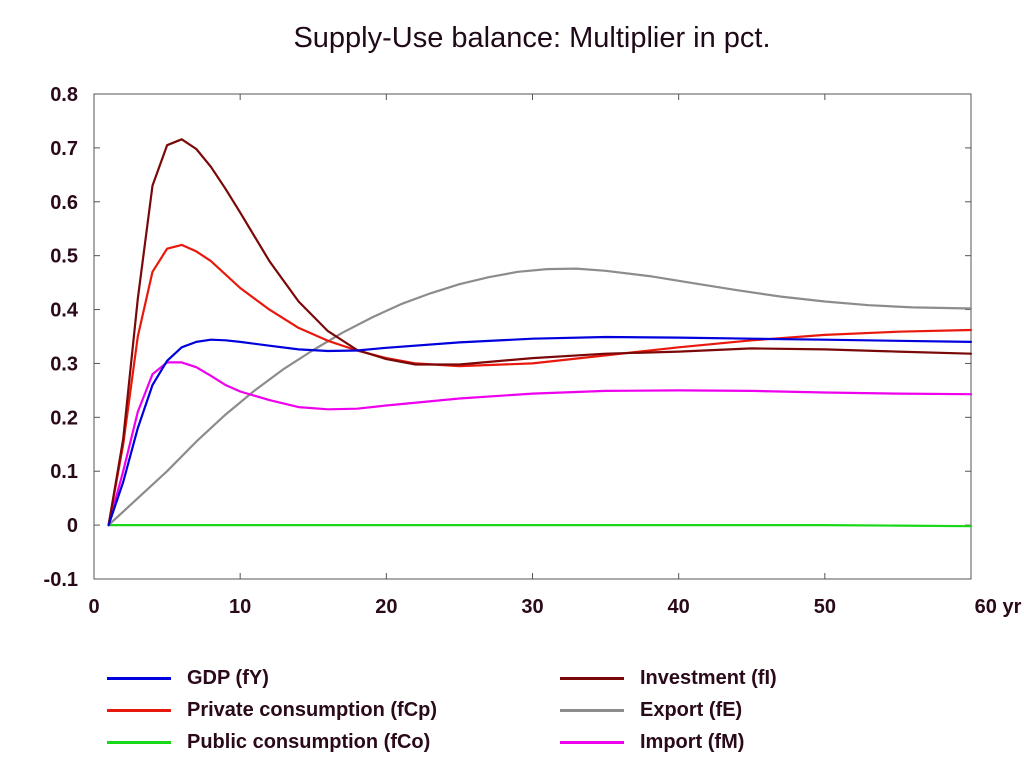  What do you see at coordinates (228, 677) in the screenshot?
I see `legend-label: GDP (fY)` at bounding box center [228, 677].